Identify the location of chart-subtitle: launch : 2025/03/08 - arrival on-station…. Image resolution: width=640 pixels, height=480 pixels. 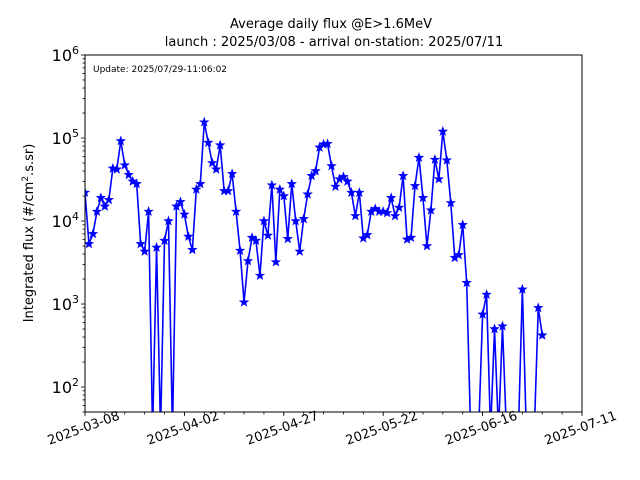
(334, 42).